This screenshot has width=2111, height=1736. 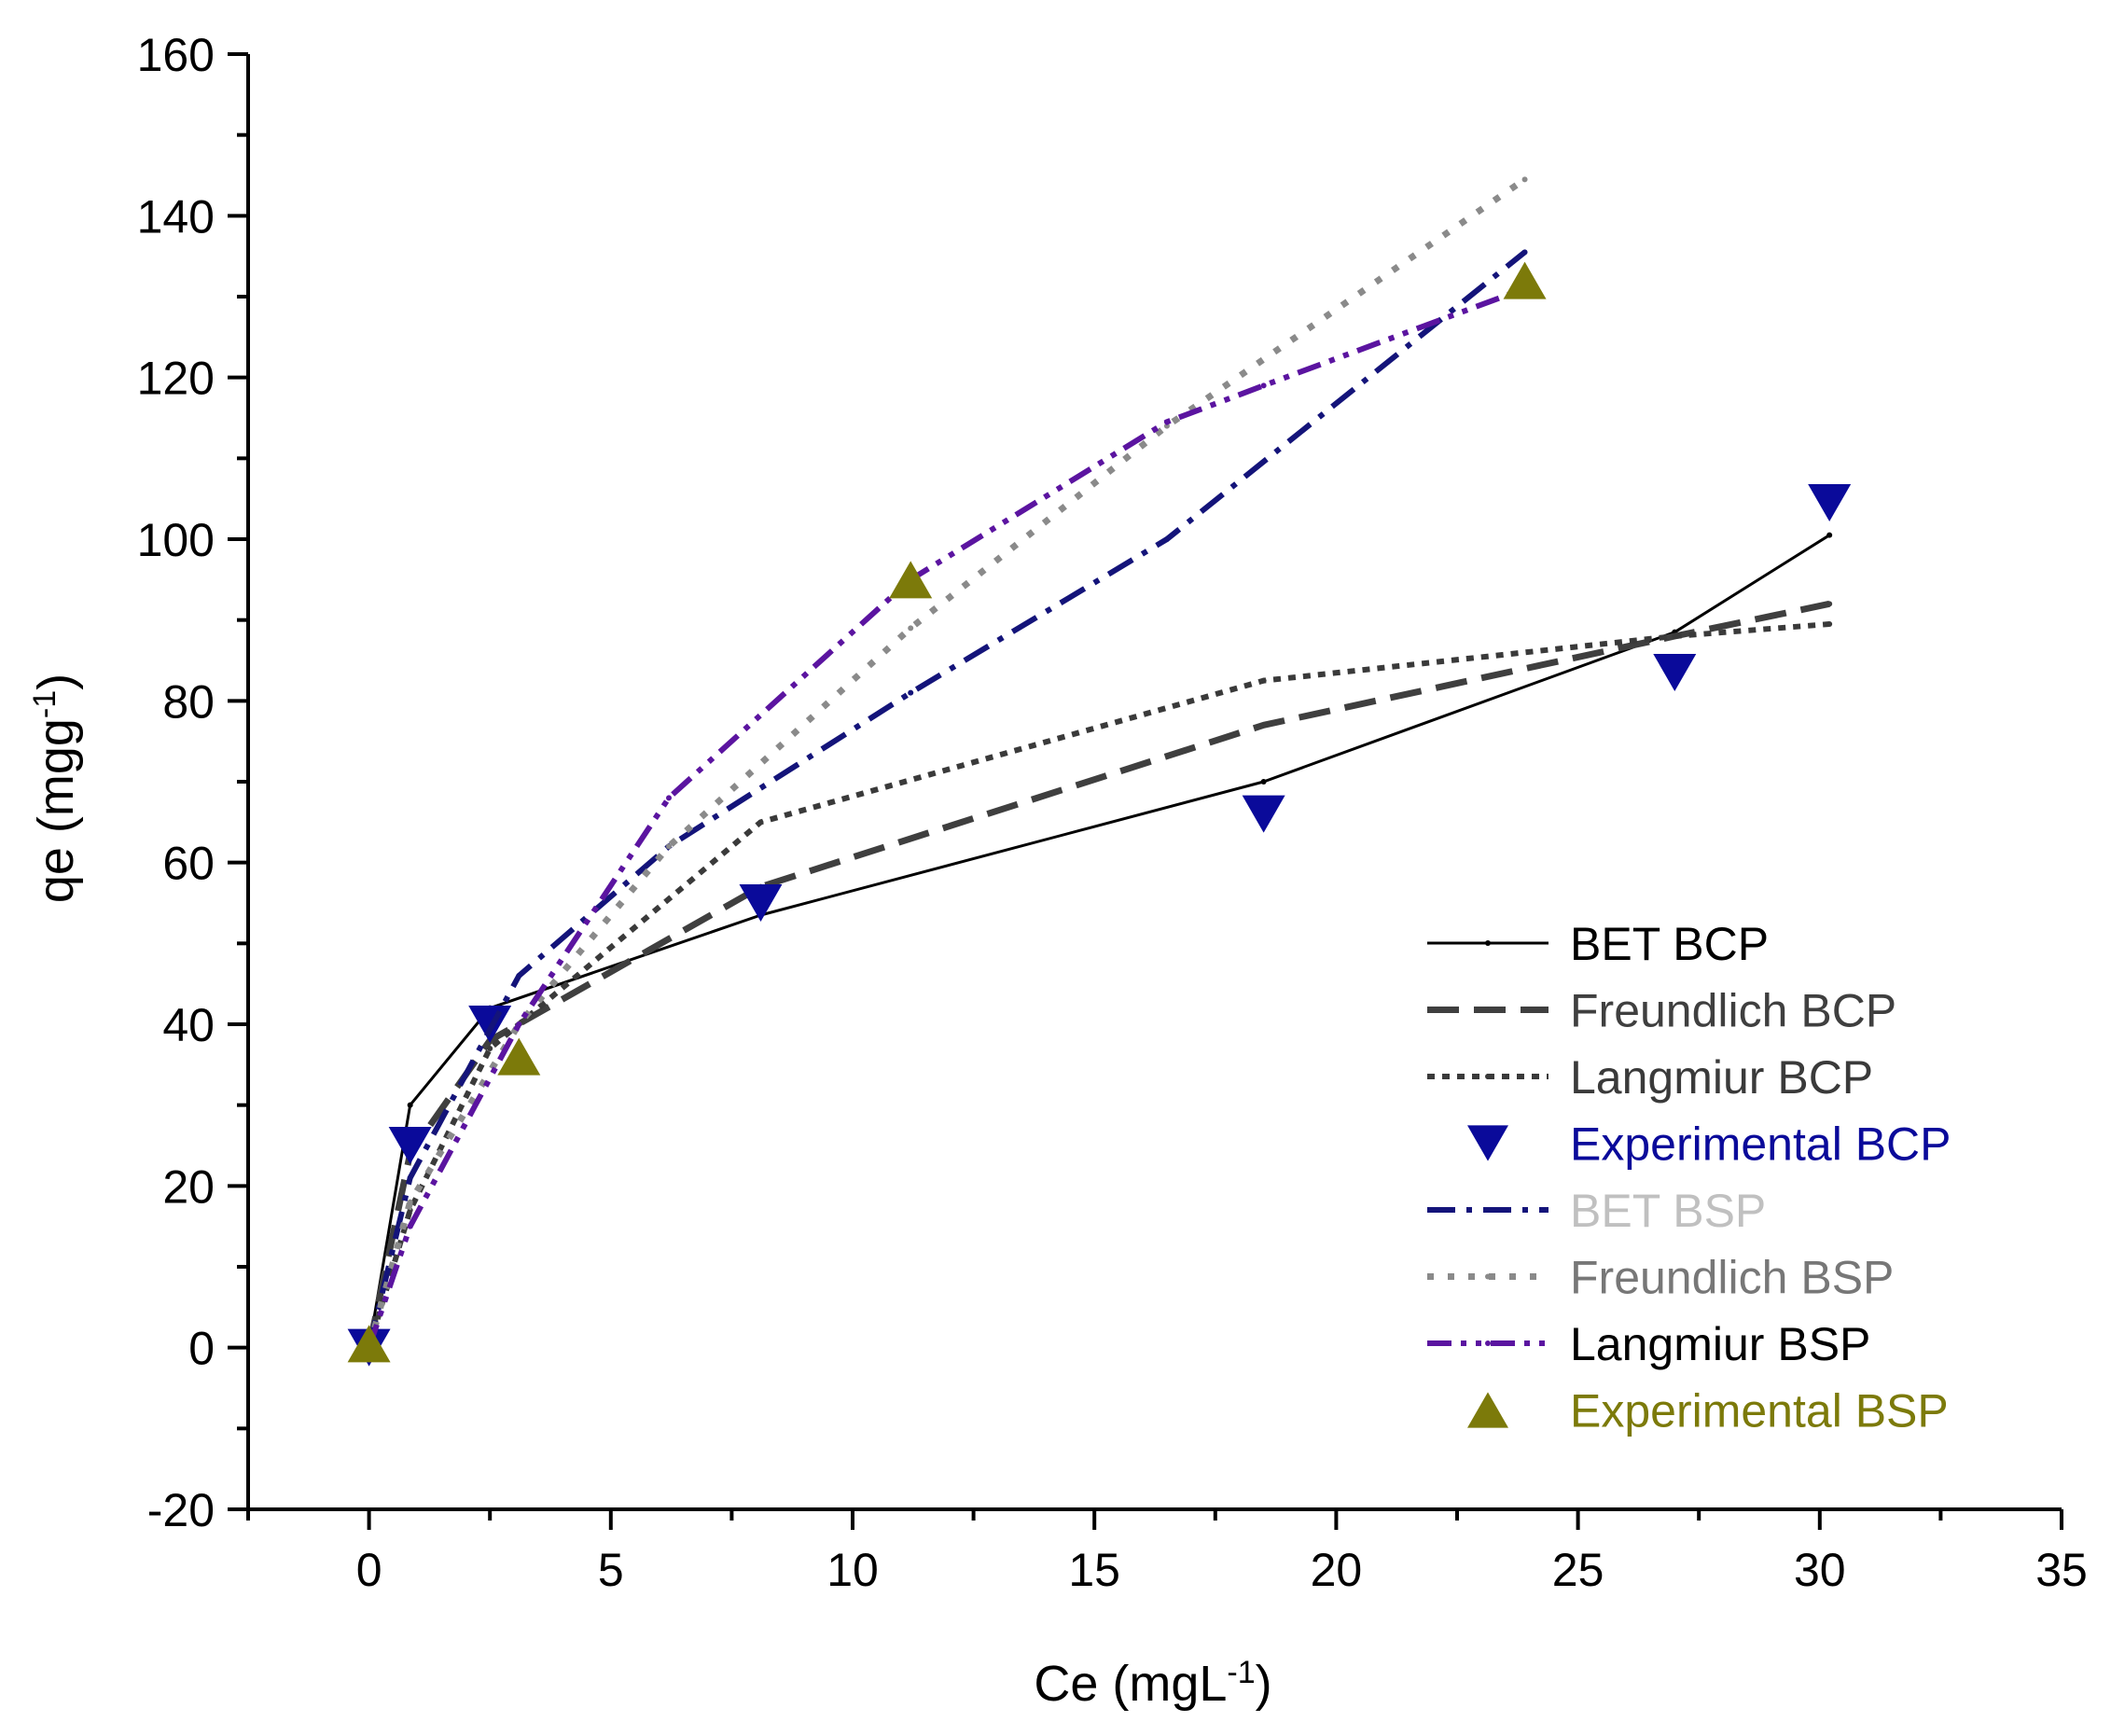 I want to click on legend-item: BET BCP, so click(x=1598, y=944).